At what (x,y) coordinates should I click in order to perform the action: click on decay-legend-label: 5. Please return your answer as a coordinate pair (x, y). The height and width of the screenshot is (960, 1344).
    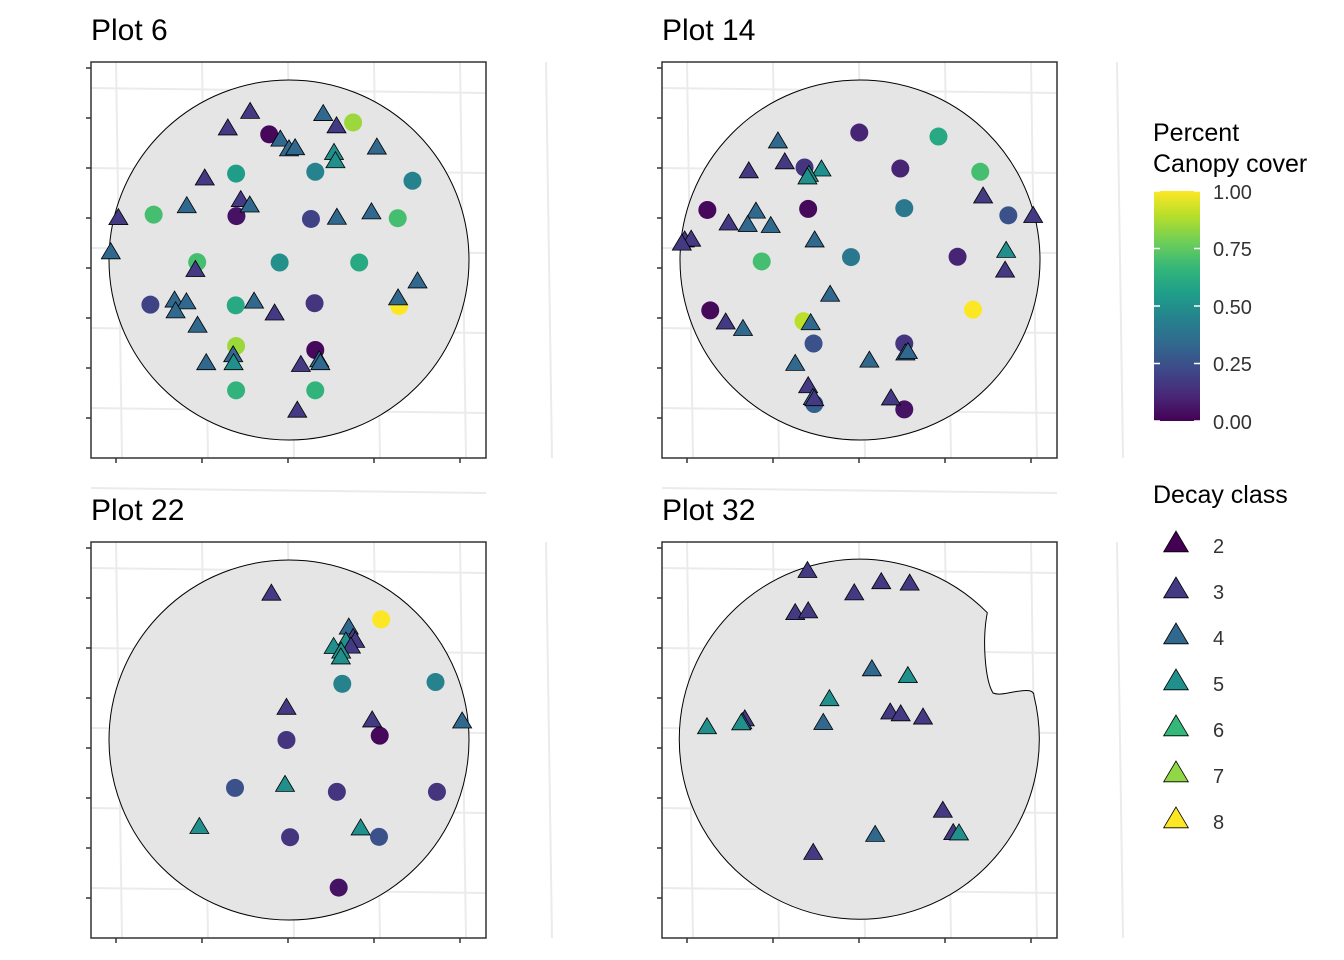
    Looking at the image, I should click on (1218, 685).